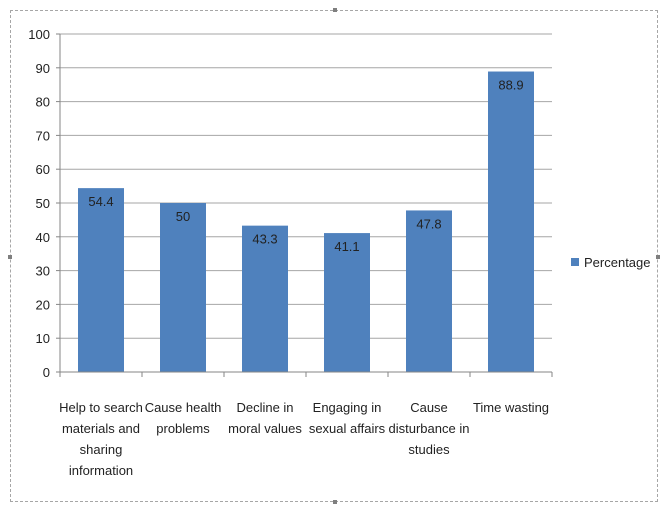  I want to click on y-tick-label: 0, so click(46, 372).